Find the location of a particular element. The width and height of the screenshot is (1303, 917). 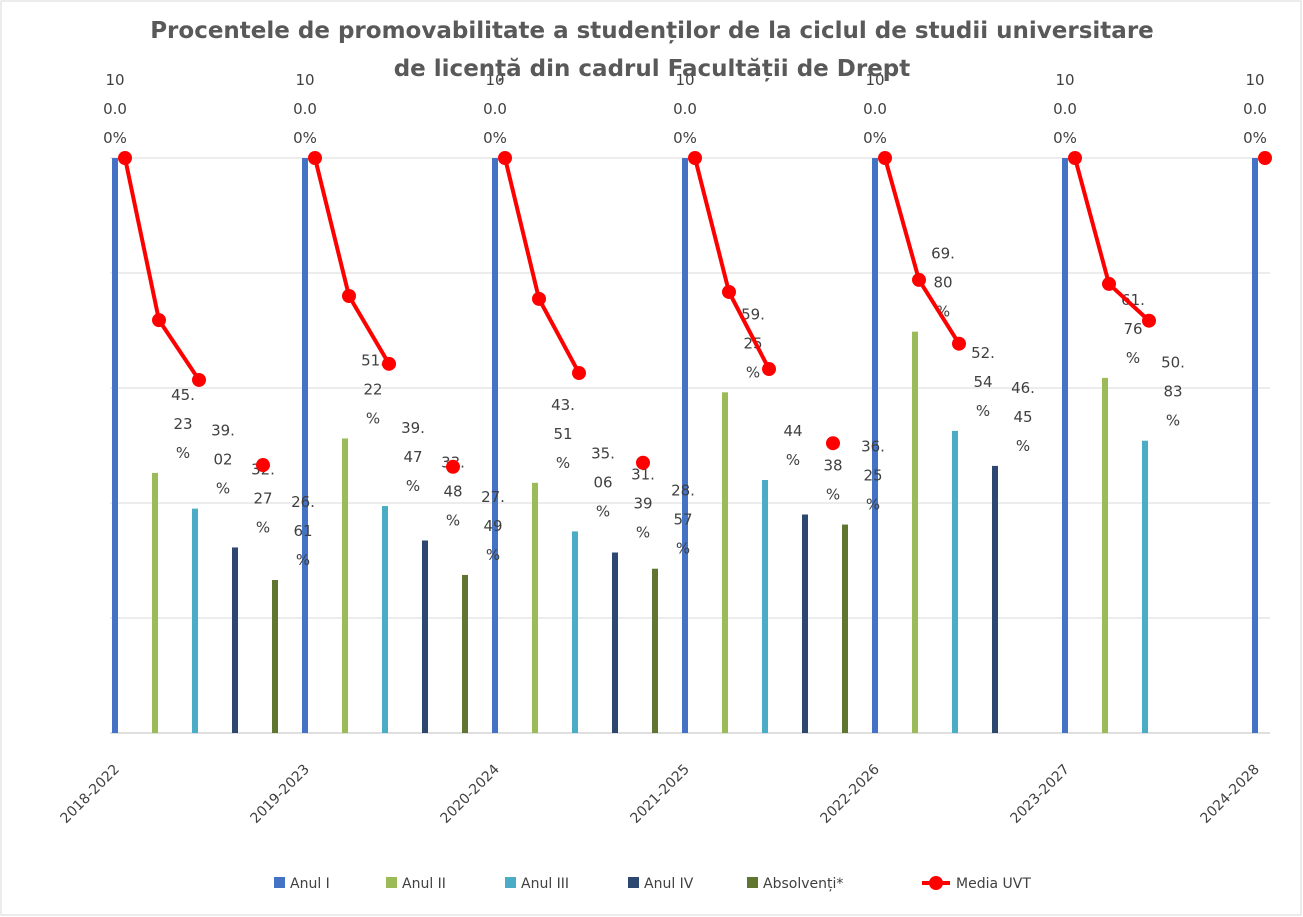

data-label-line: 23 is located at coordinates (182, 424).